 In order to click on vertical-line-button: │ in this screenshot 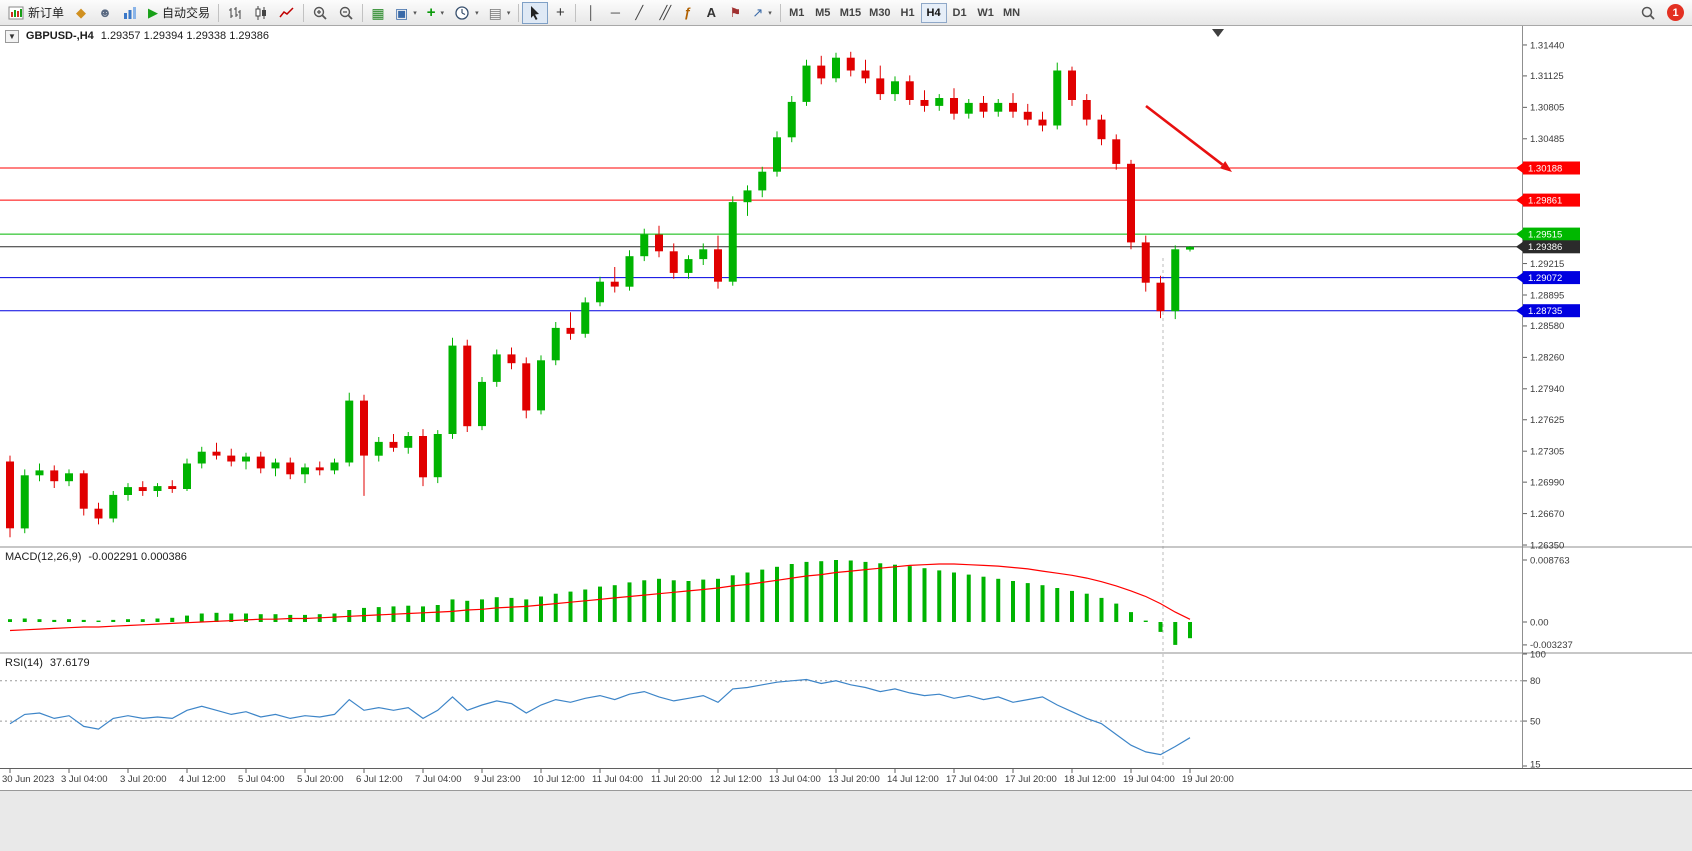, I will do `click(591, 13)`.